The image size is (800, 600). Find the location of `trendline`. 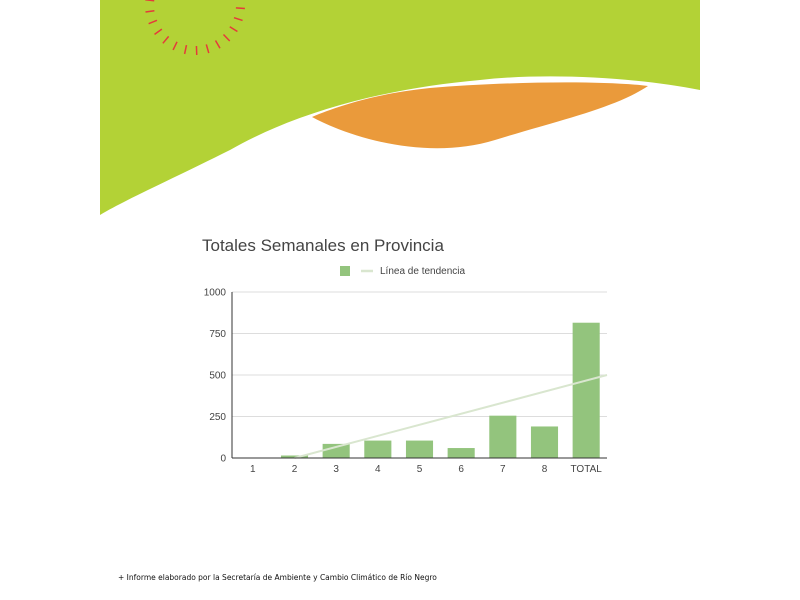

trendline is located at coordinates (451, 416).